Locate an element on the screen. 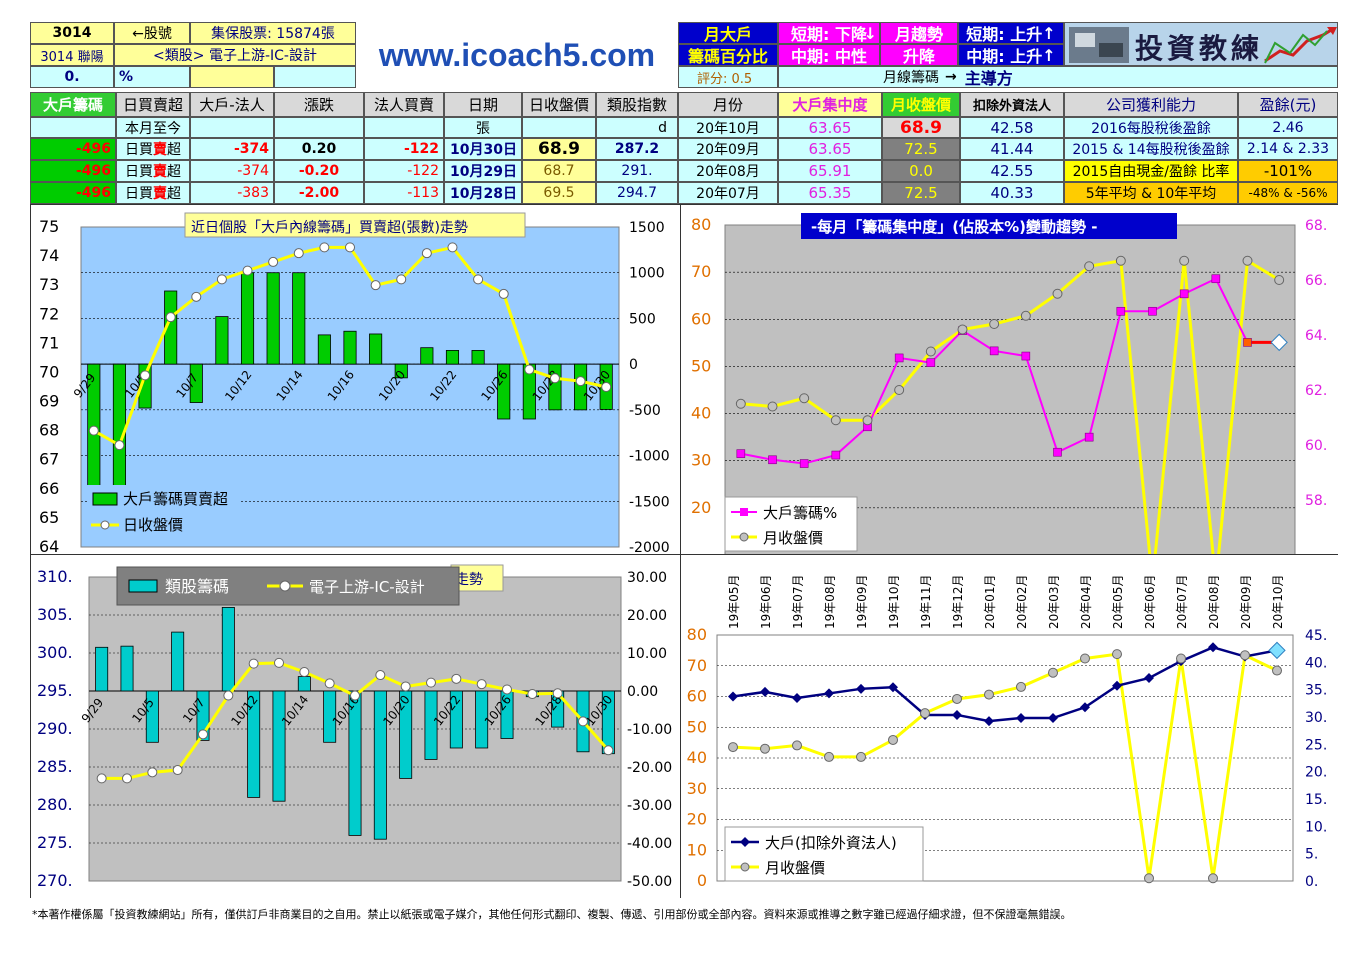  y-left-tick-label: 10 is located at coordinates (697, 849).